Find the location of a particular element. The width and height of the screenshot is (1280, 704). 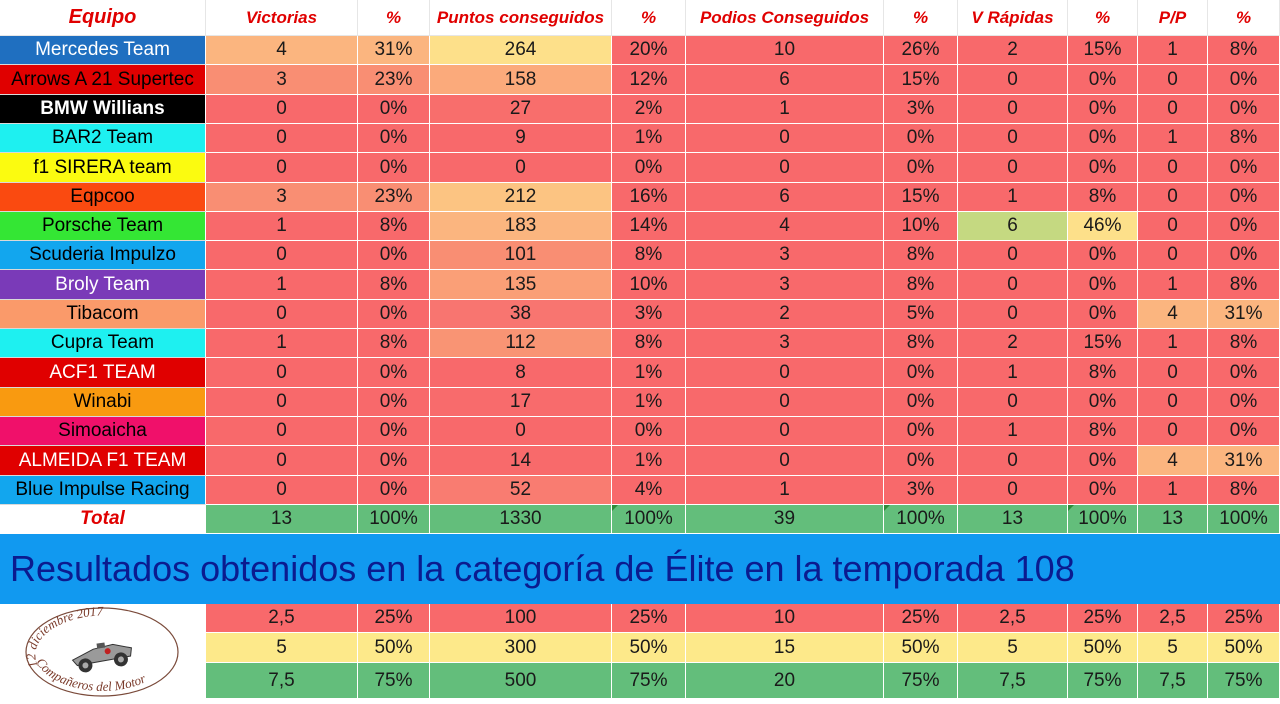

team-row: Arrows A 21 Supertec 3 23% 158 12% 6 15% 0 0% 0 0% is located at coordinates (640, 80).